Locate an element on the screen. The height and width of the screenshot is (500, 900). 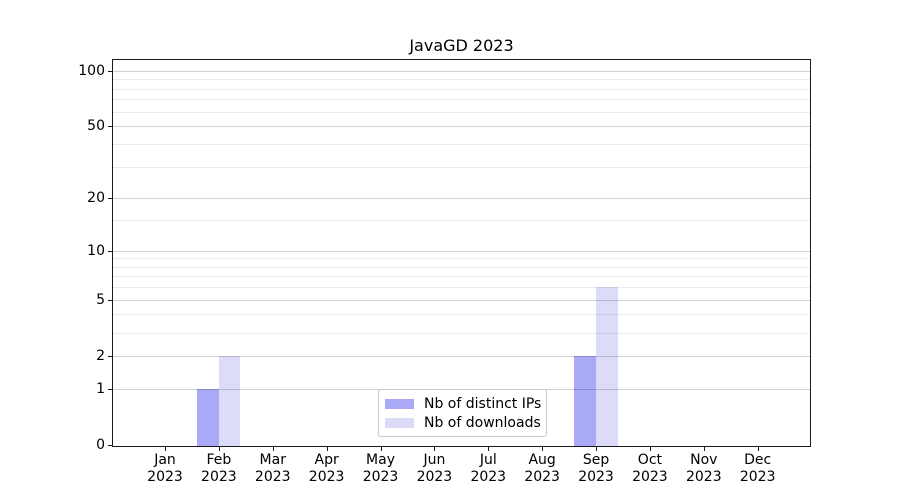
y-tick-label-0: 0 is located at coordinates (100, 445).